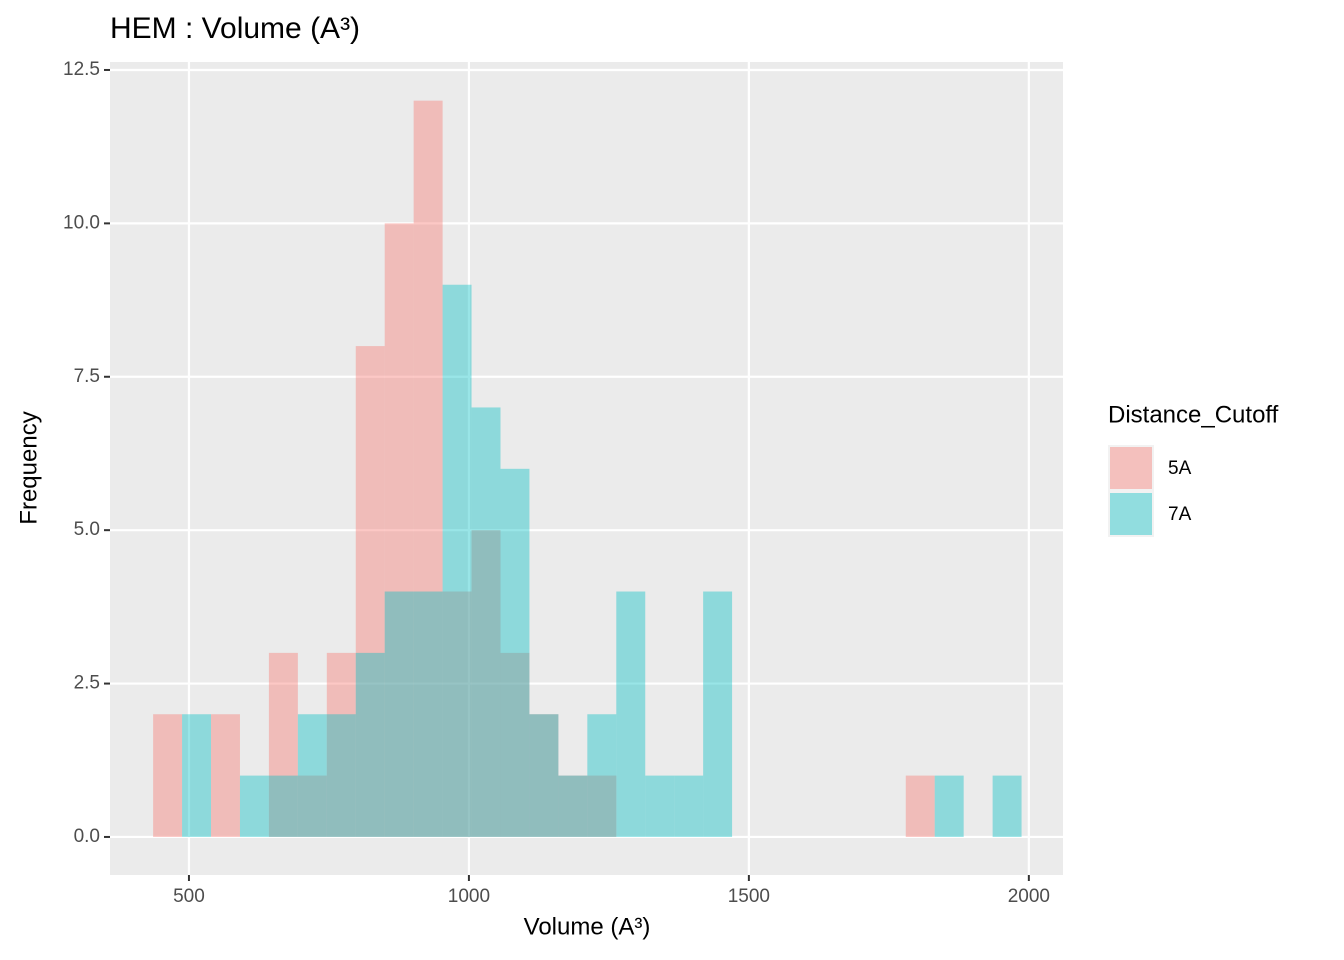  I want to click on legend-title: Distance_Cutoff, so click(1193, 414).